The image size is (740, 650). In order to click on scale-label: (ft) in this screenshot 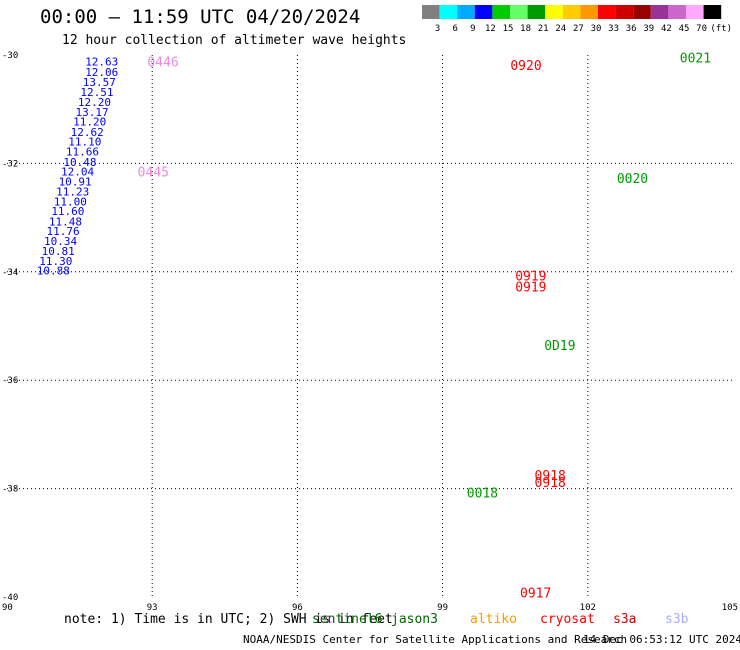, I will do `click(721, 29)`.